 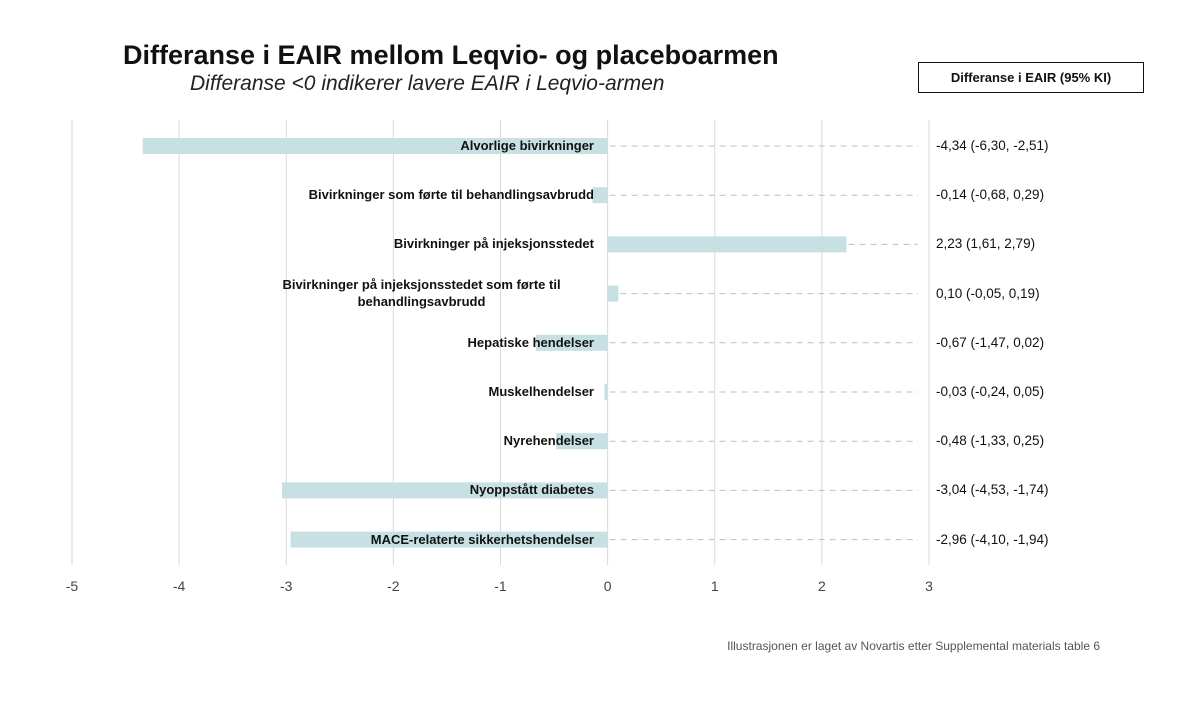 I want to click on x-axis-ticks: -5 -4 -3 -2 -1 0 1 2 3, so click(x=499, y=586).